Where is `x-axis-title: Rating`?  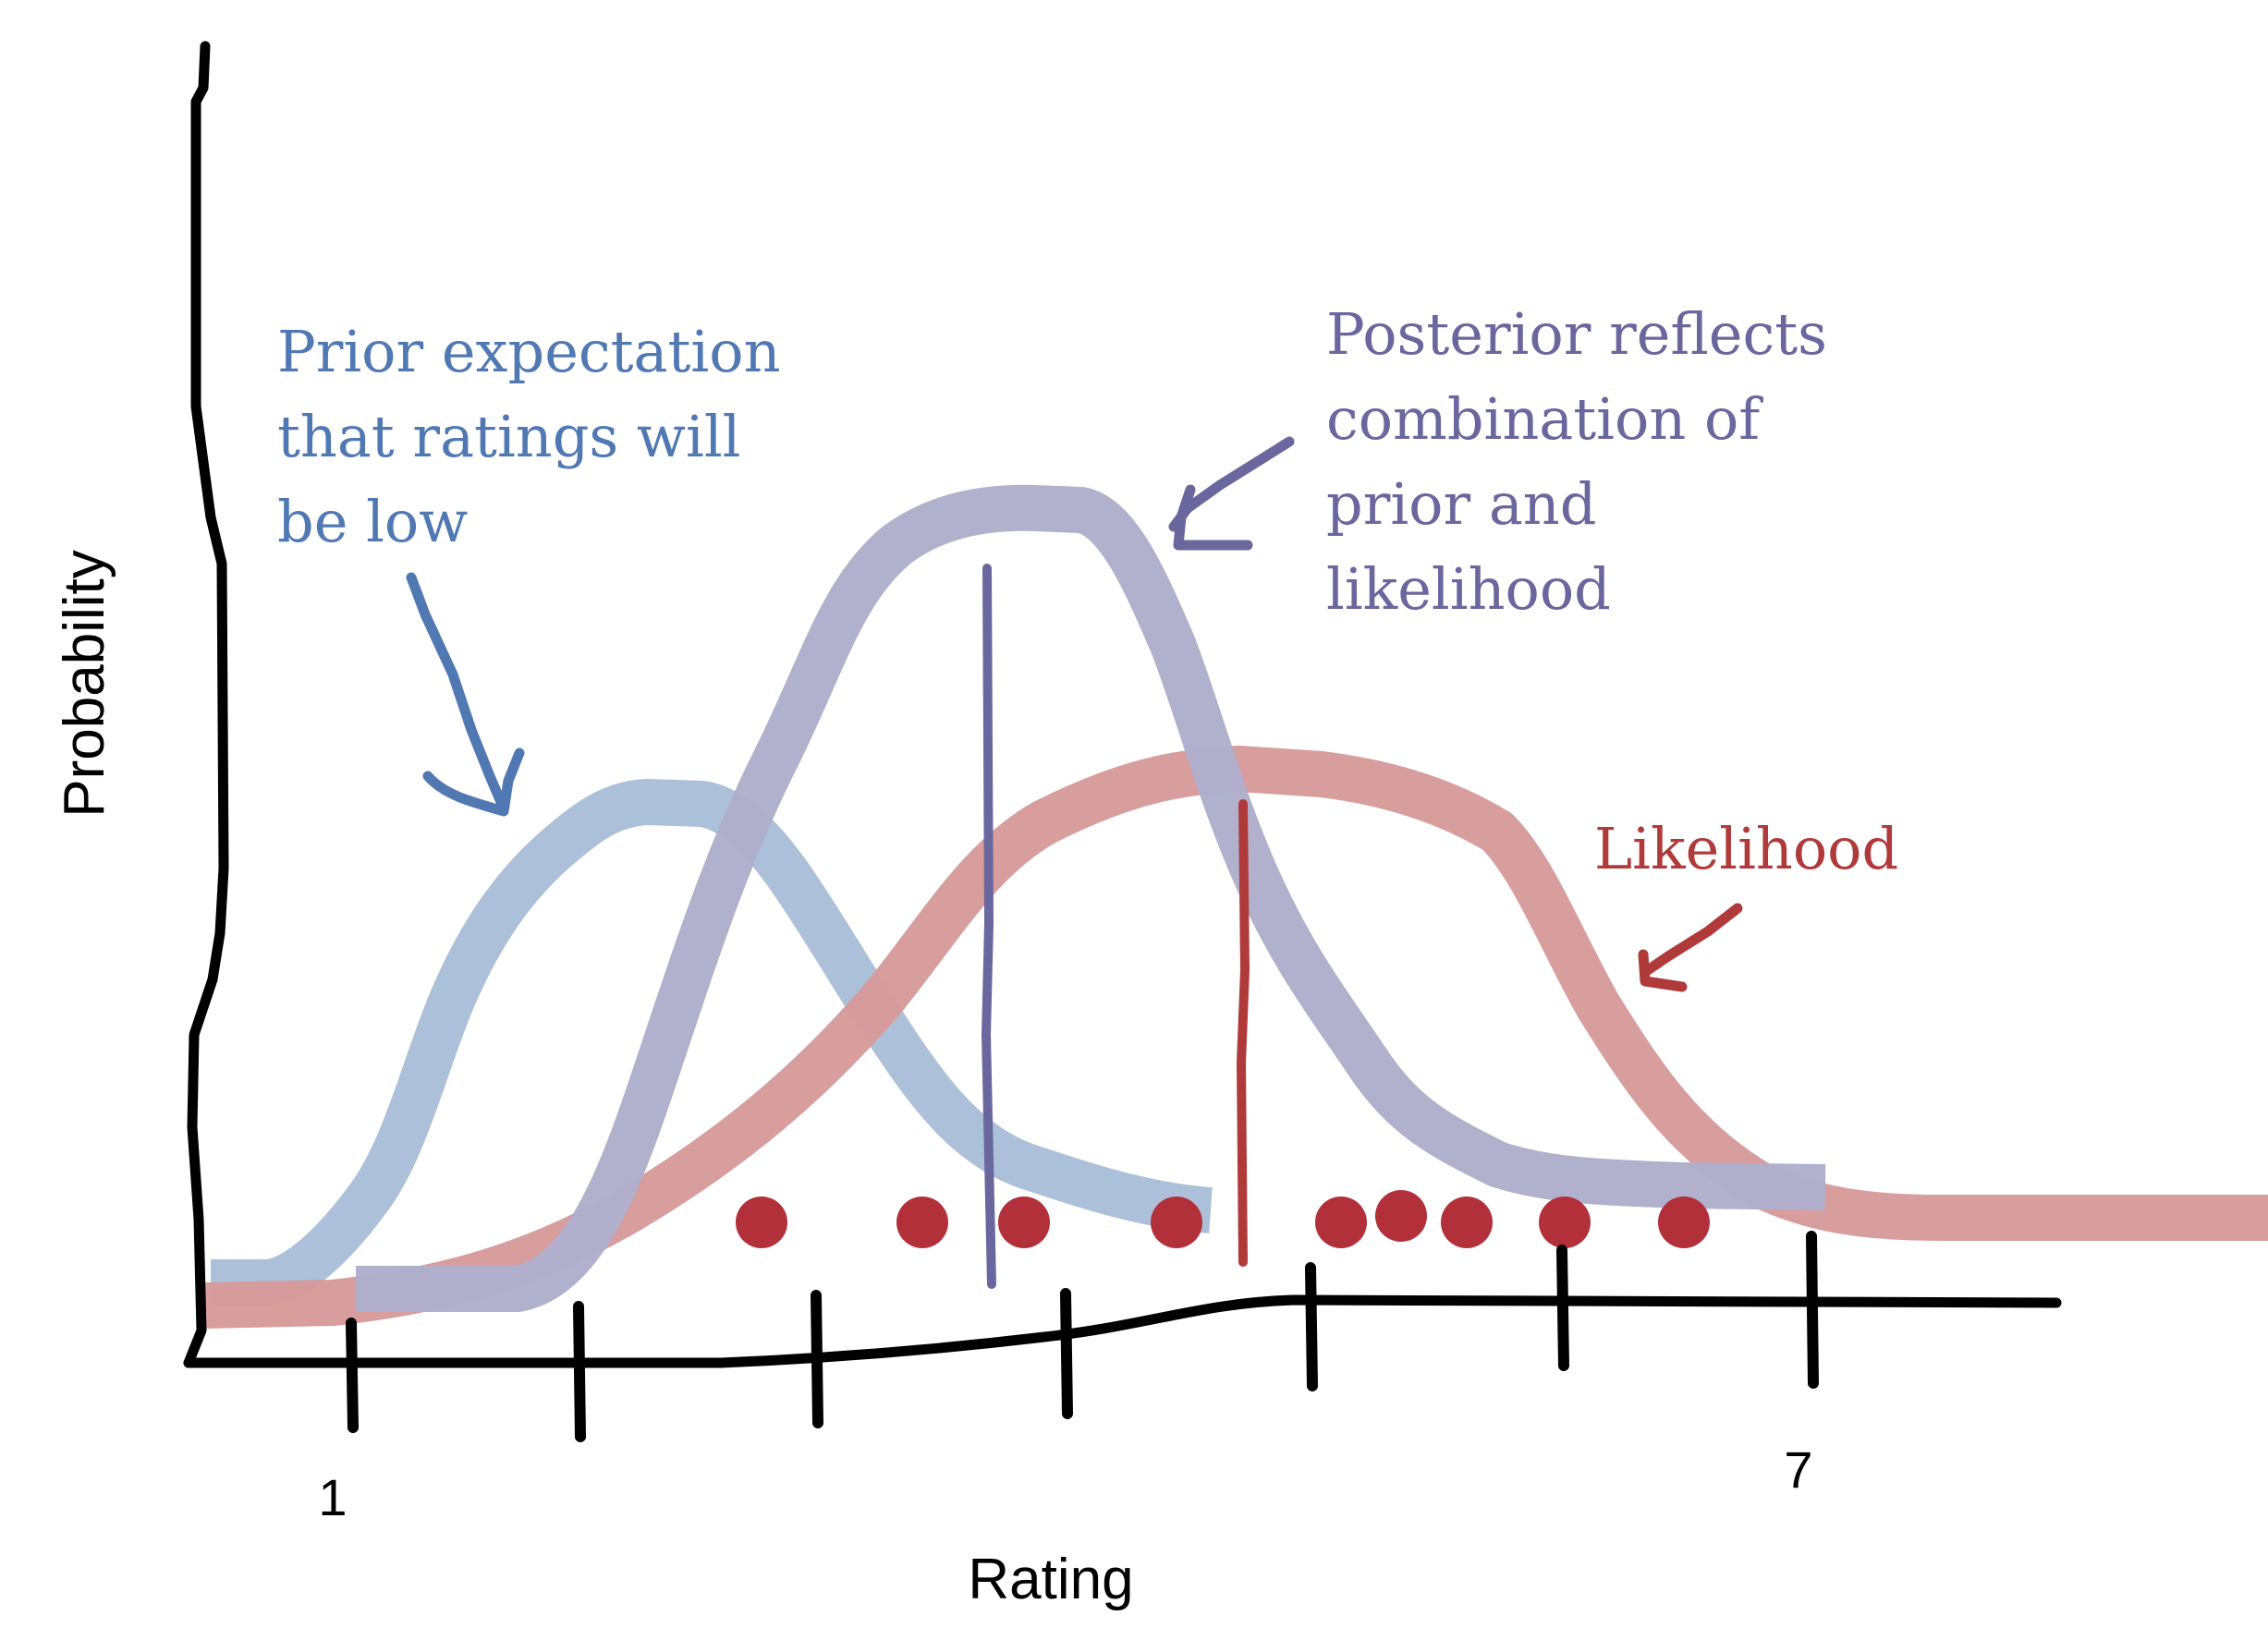
x-axis-title: Rating is located at coordinates (1050, 1579).